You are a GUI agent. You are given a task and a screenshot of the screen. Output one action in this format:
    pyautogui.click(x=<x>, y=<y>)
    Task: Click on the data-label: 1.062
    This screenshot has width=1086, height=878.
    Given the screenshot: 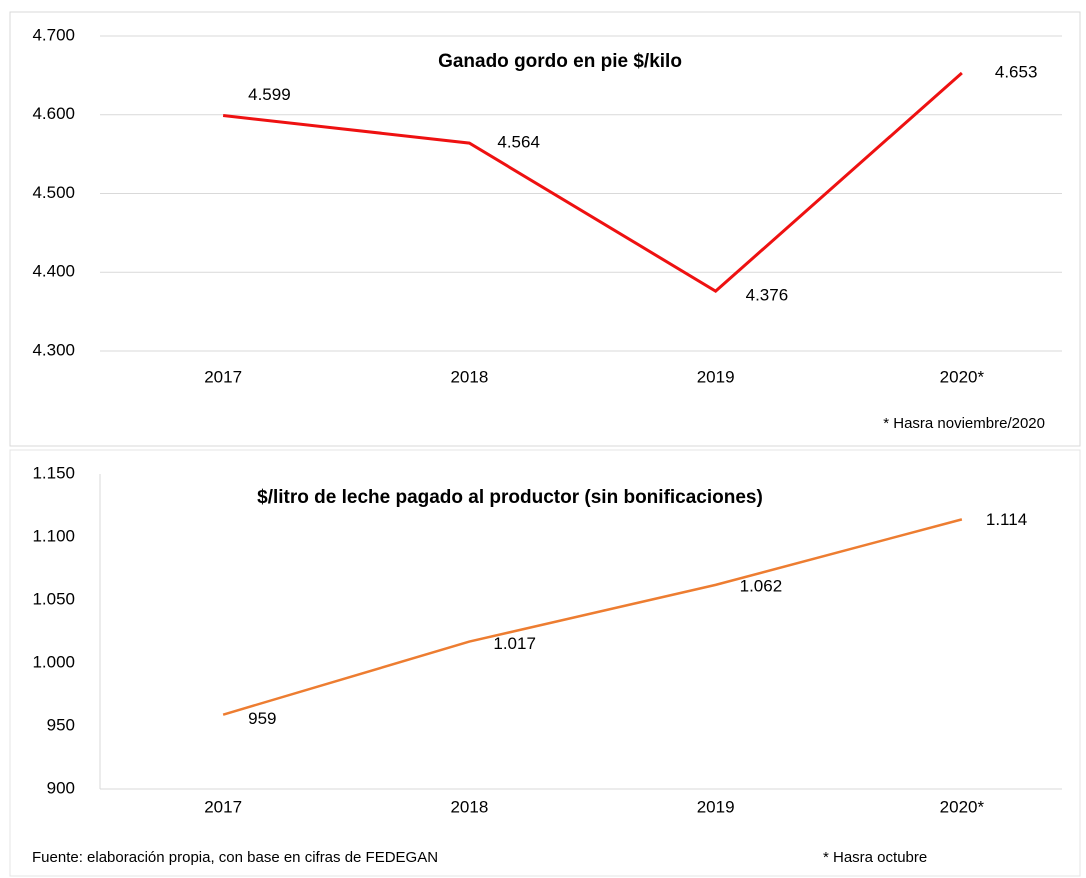 What is the action you would take?
    pyautogui.click(x=761, y=585)
    